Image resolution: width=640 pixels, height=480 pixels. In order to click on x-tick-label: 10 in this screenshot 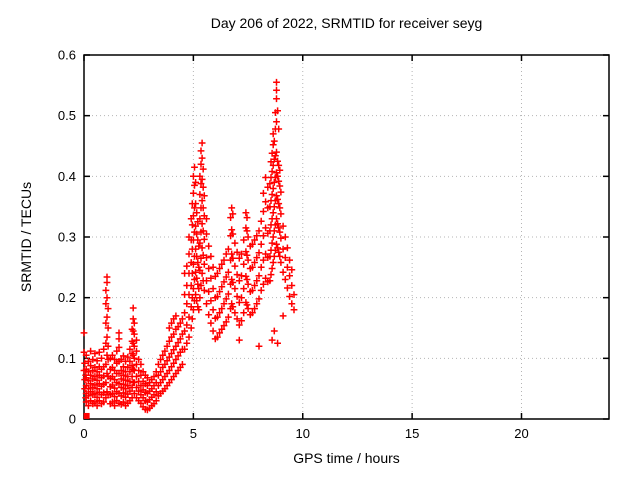, I will do `click(303, 433)`.